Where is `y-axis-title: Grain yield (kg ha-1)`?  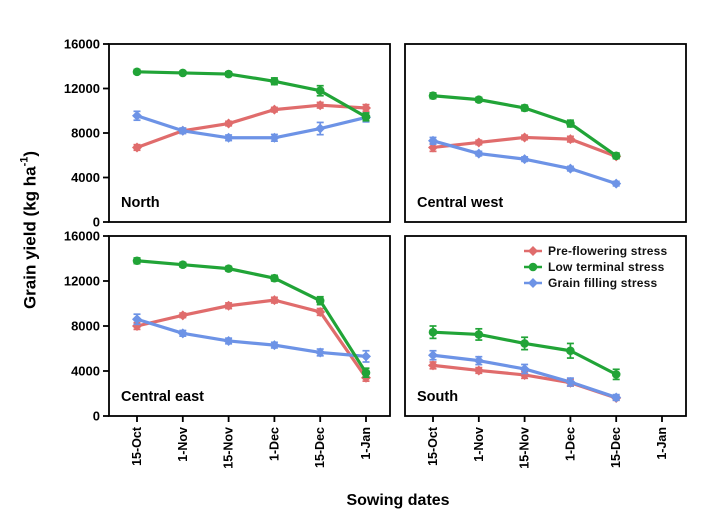 y-axis-title: Grain yield (kg ha-1) is located at coordinates (29, 230).